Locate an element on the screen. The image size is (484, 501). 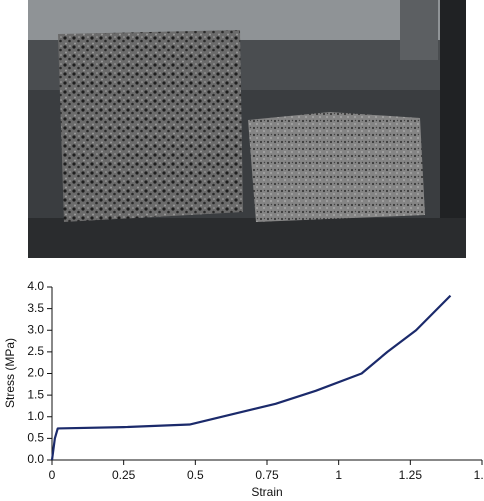
x-tick-label: 0.75 is located at coordinates (267, 475).